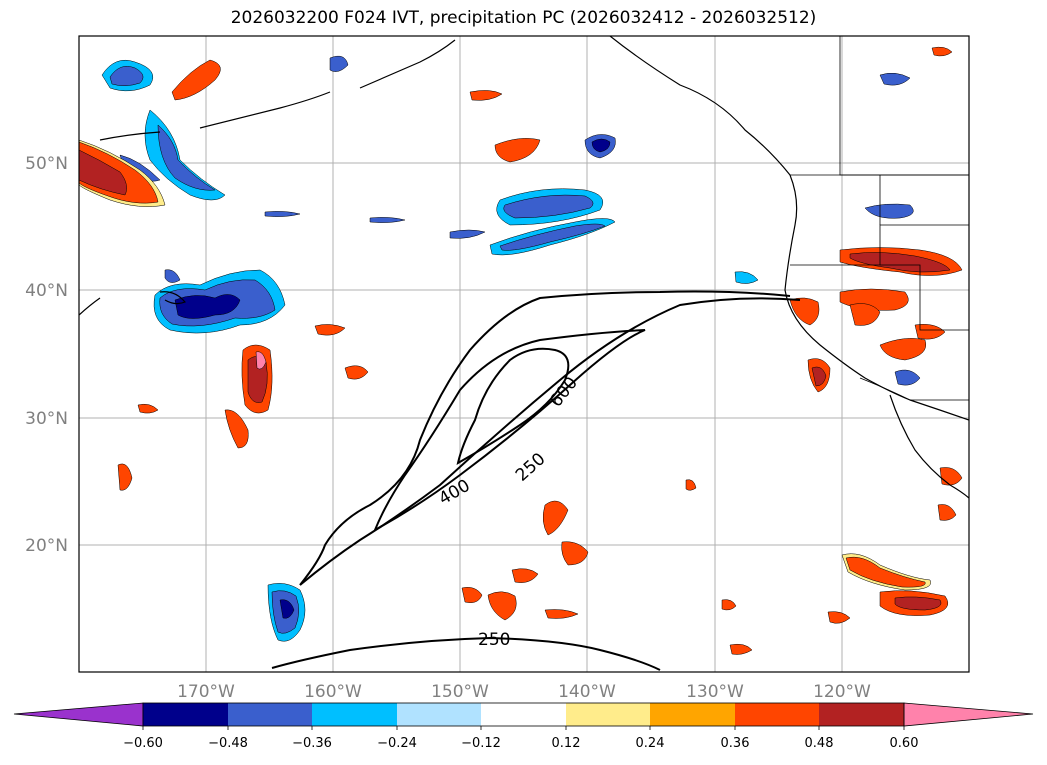 The image size is (1047, 765). I want to click on colorbar-tick-label: −0.36, so click(312, 743).